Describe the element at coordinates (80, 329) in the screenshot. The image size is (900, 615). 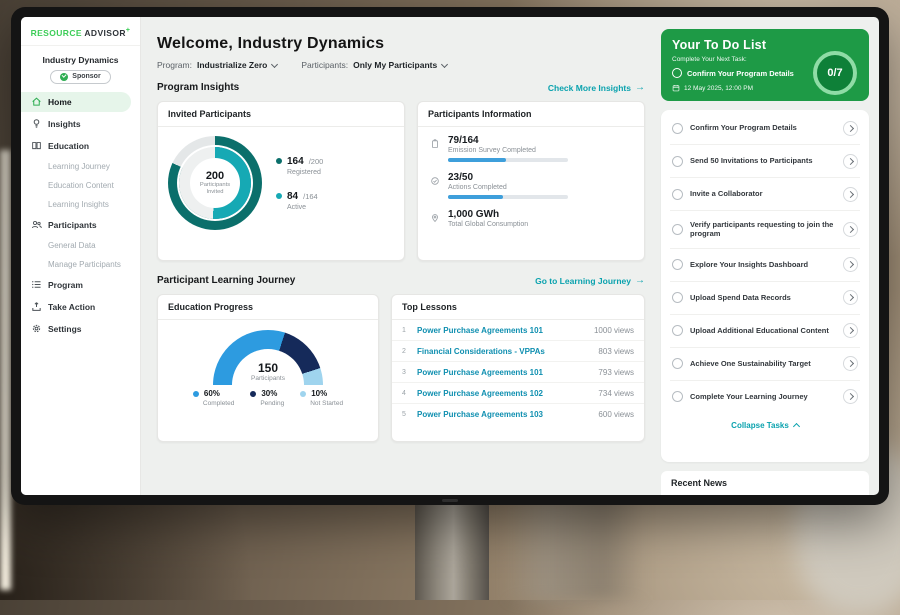
I see `sidebar-item-settings: Settings` at that location.